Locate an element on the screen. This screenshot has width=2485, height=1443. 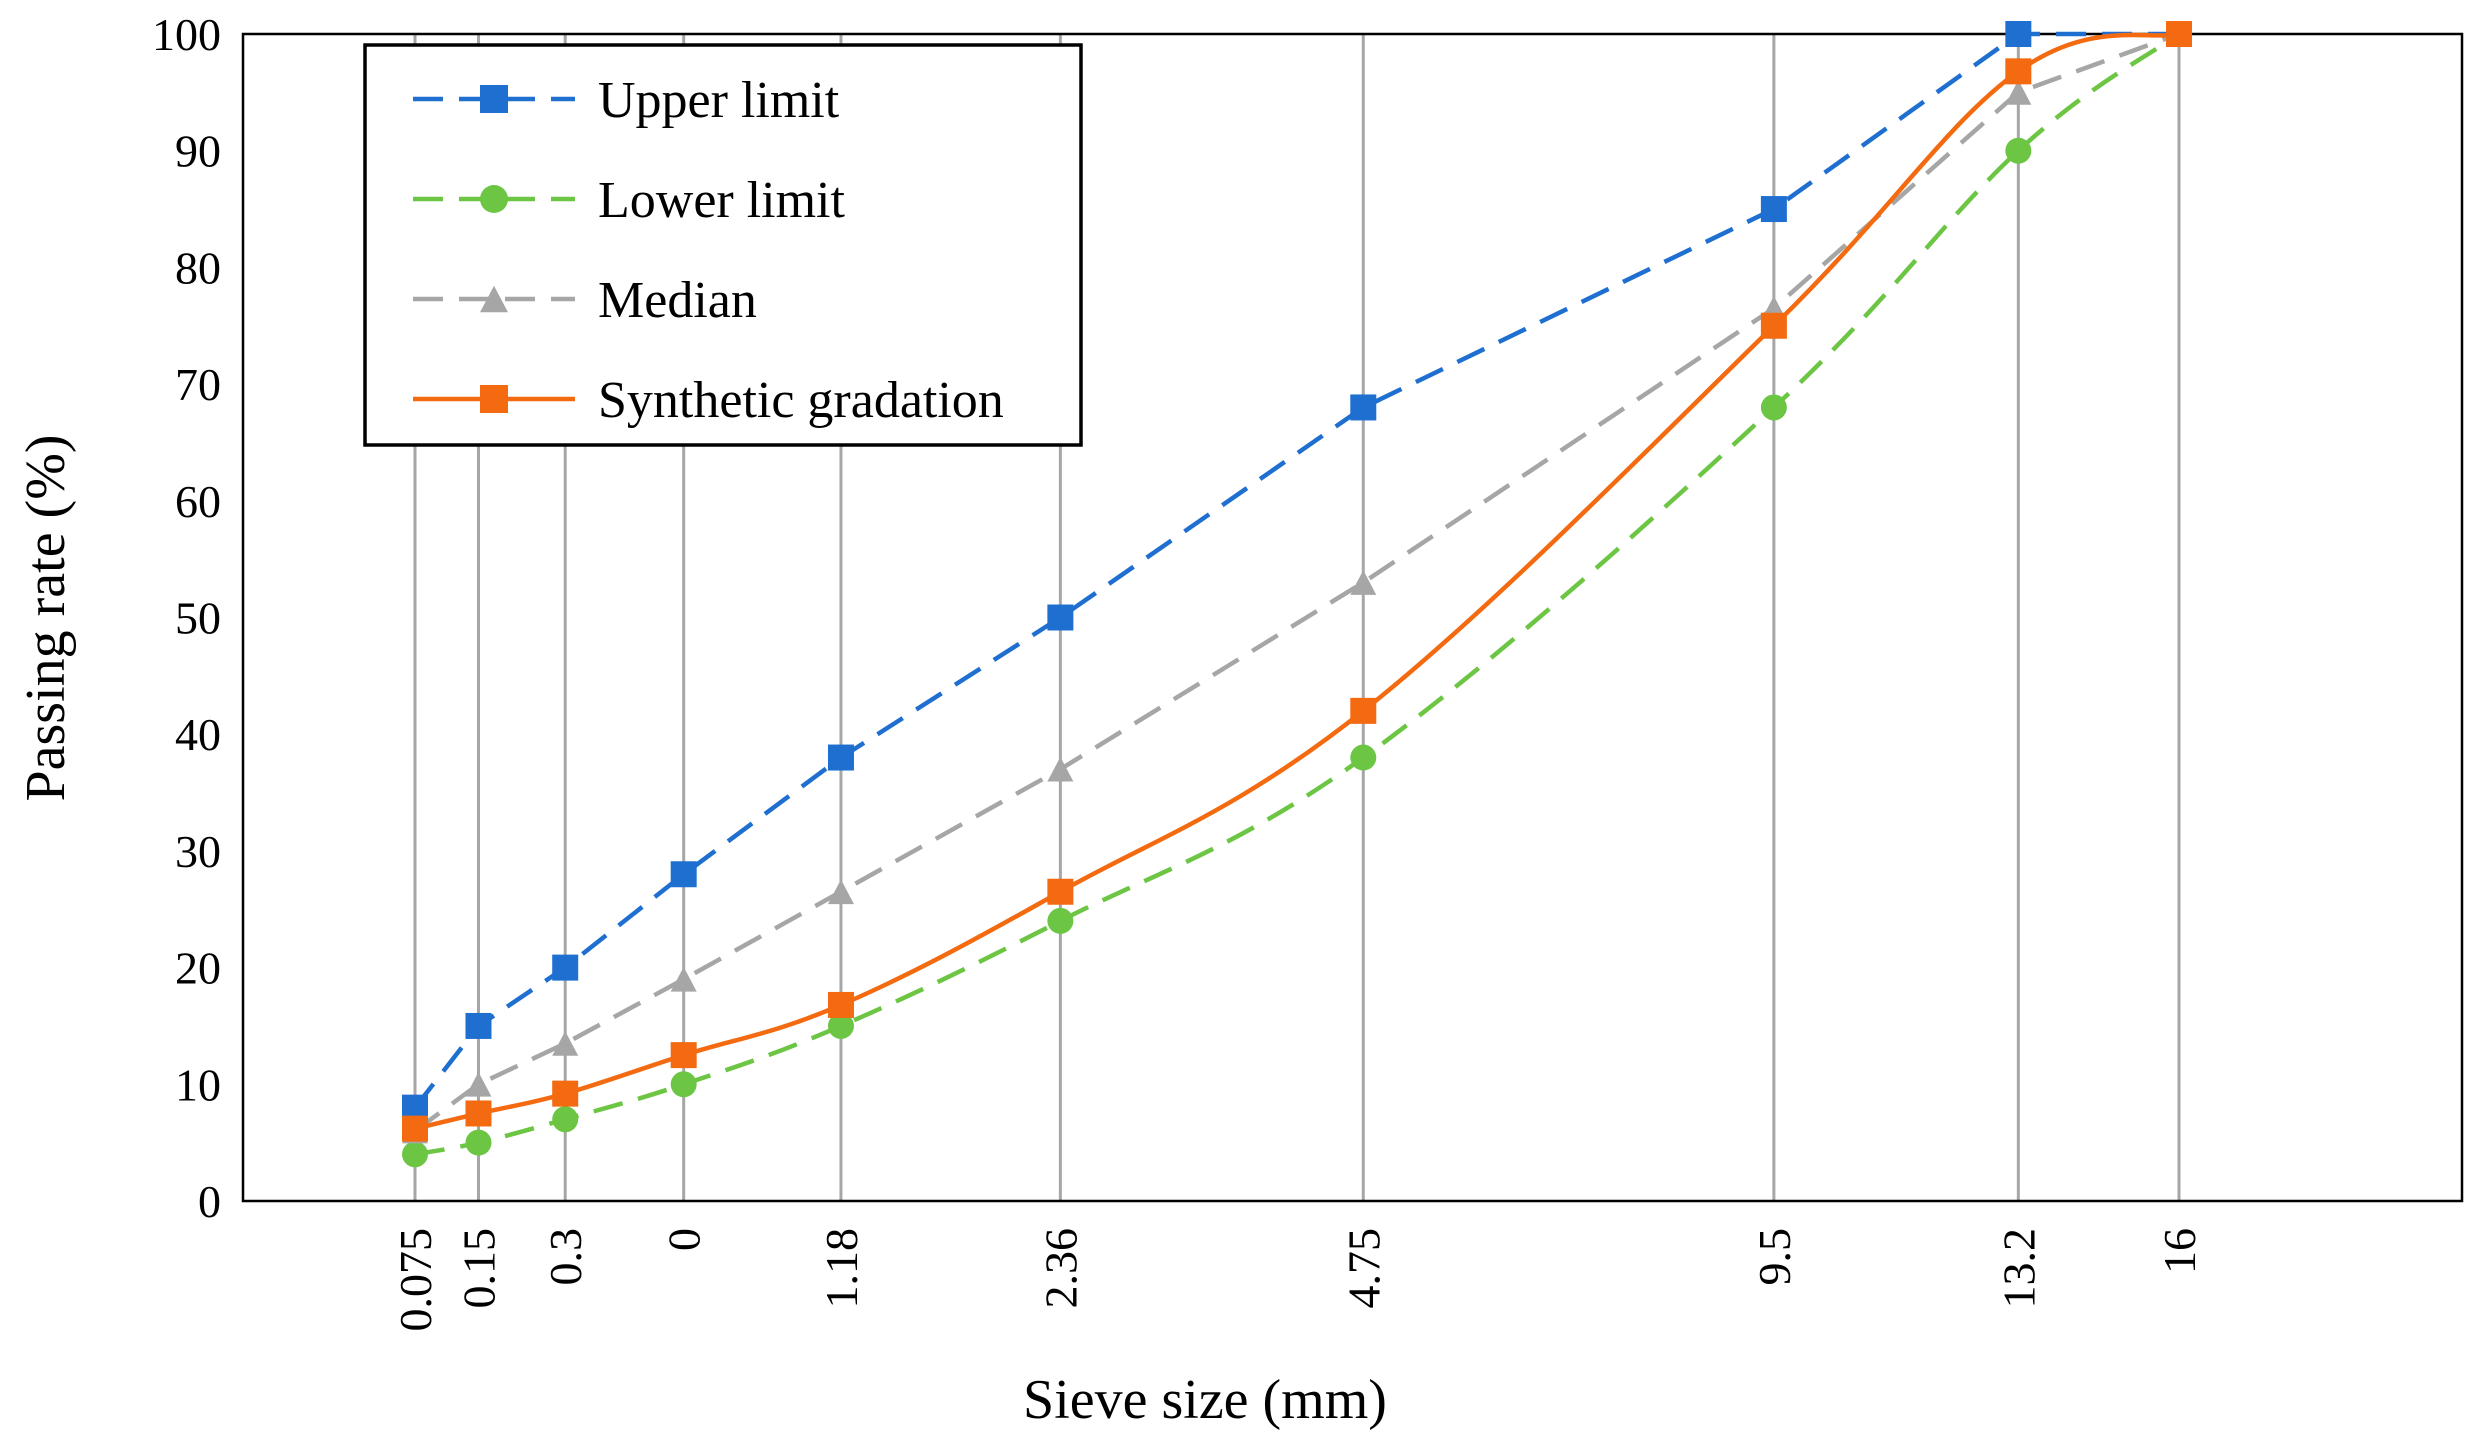
x-tick-label: 13.2 is located at coordinates (2018, 1268).